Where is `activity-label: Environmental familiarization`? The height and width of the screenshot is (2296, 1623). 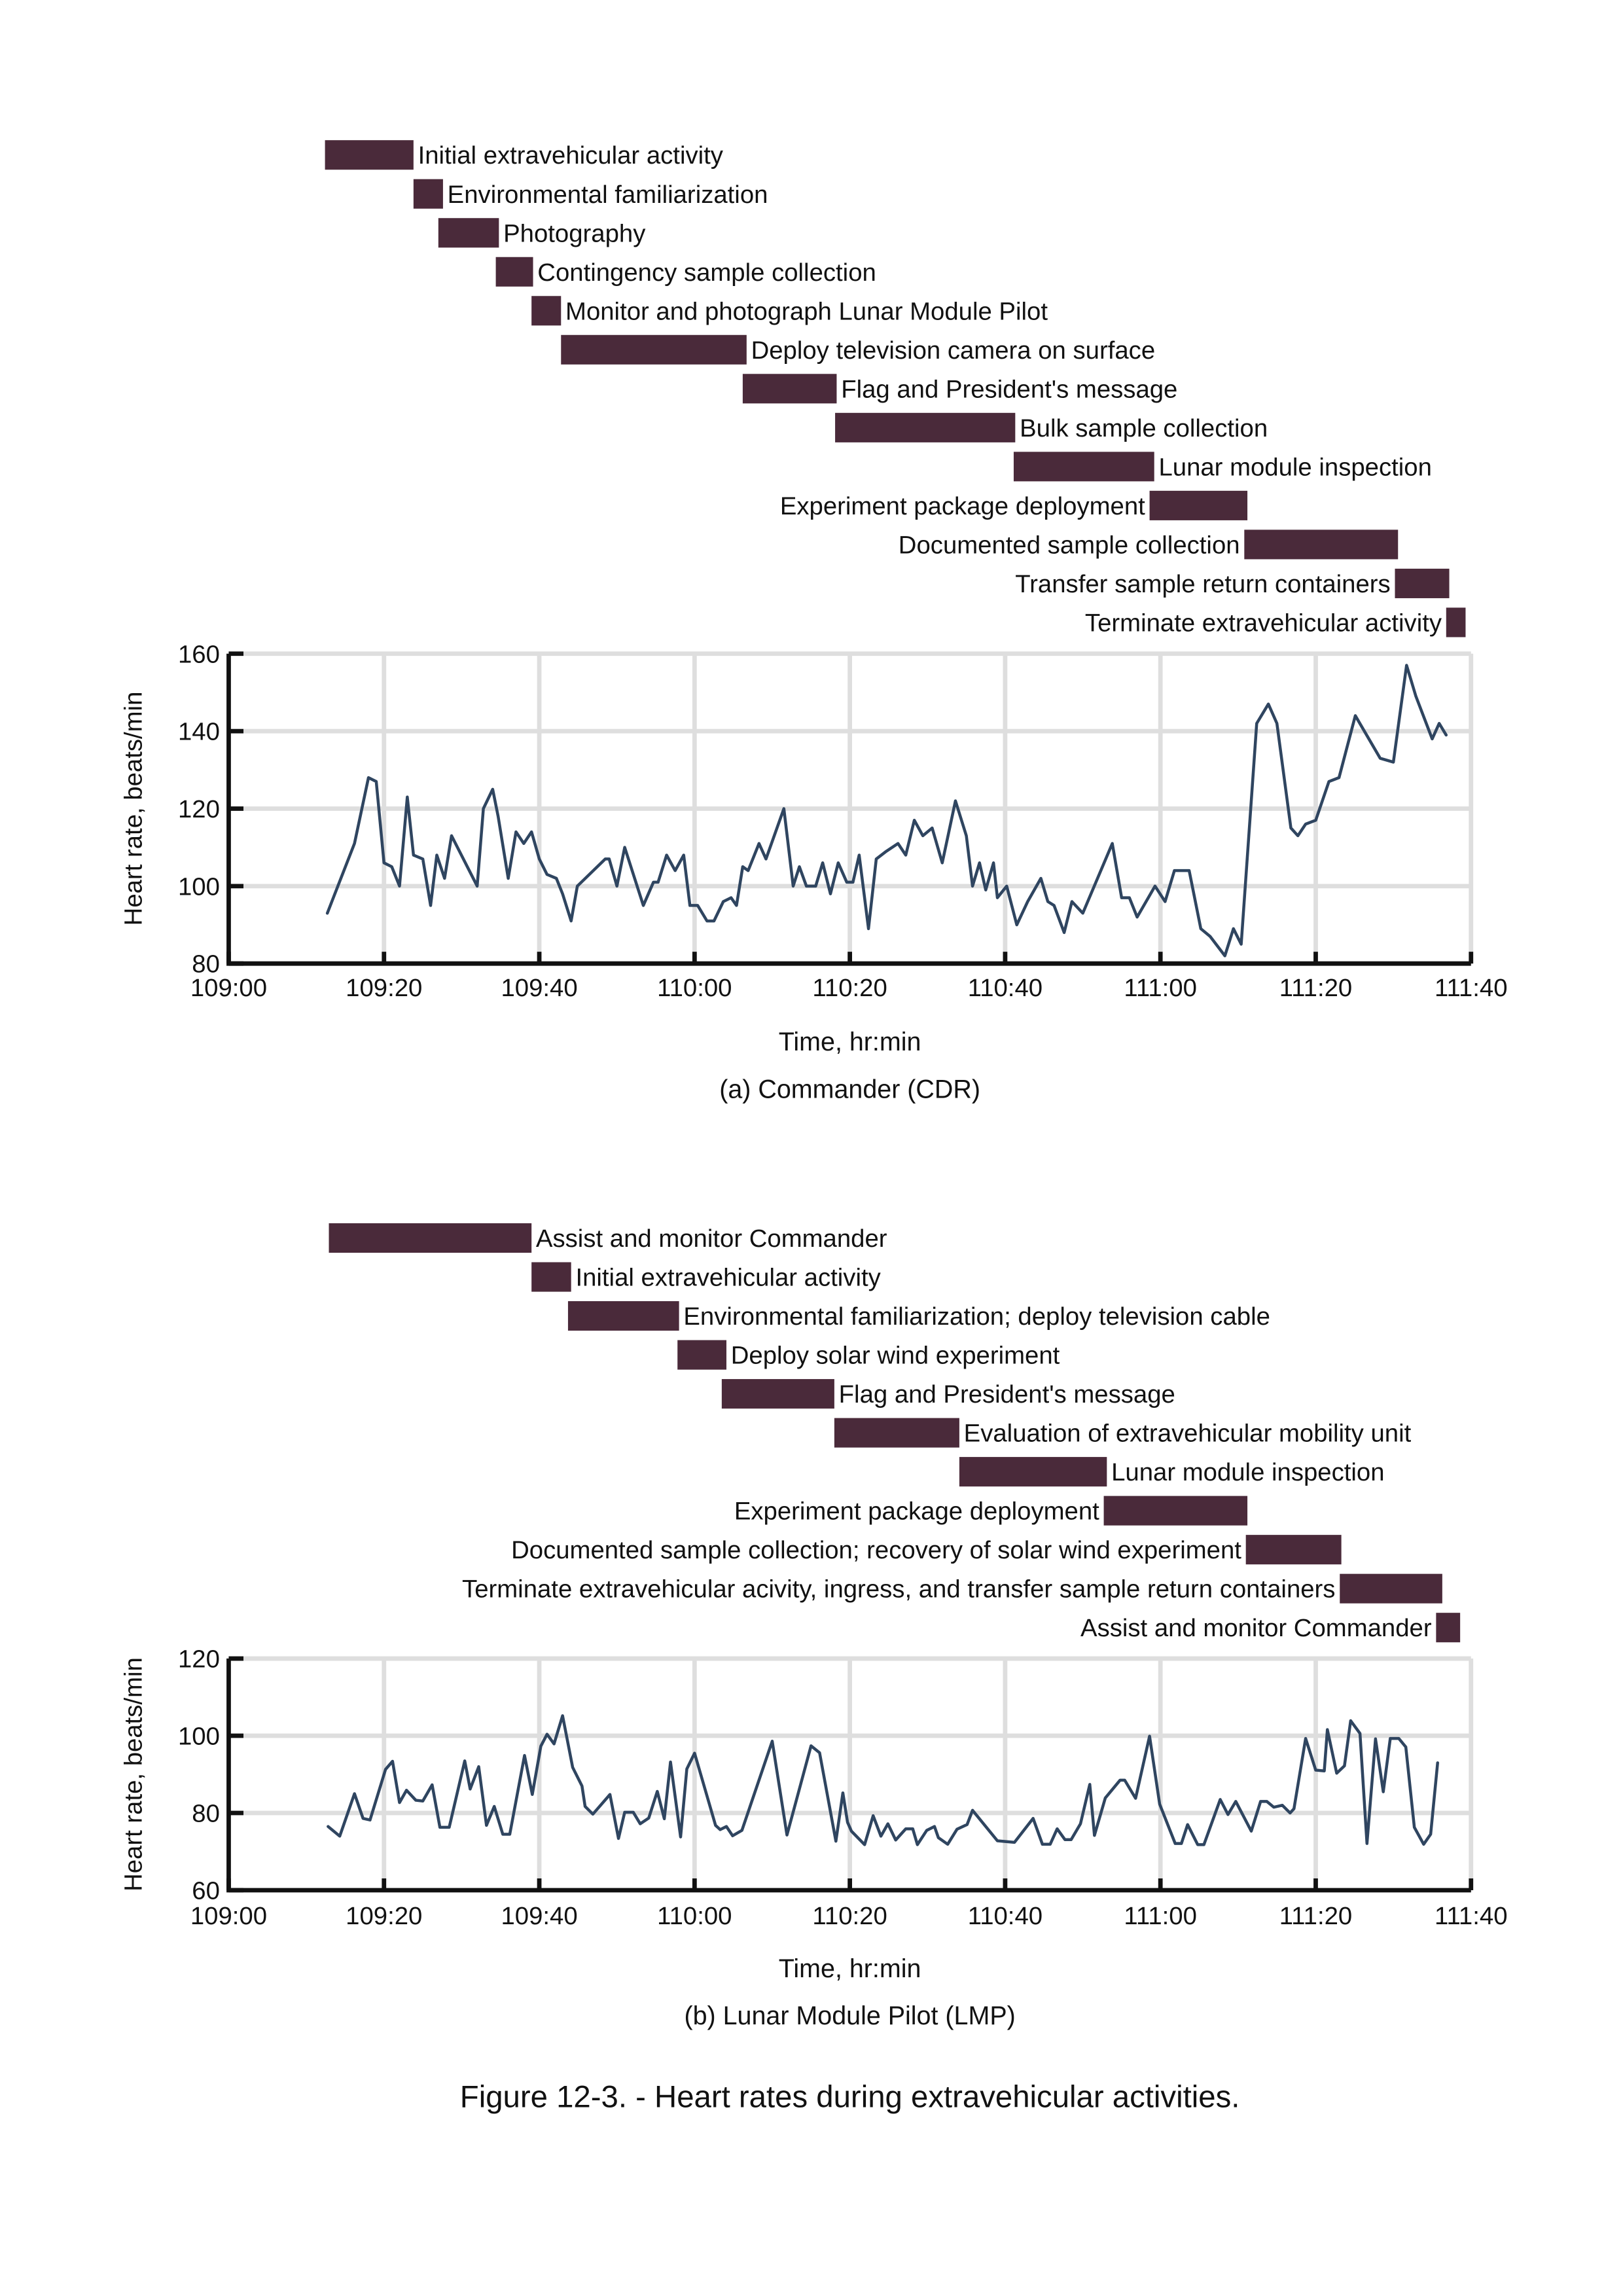
activity-label: Environmental familiarization is located at coordinates (608, 195).